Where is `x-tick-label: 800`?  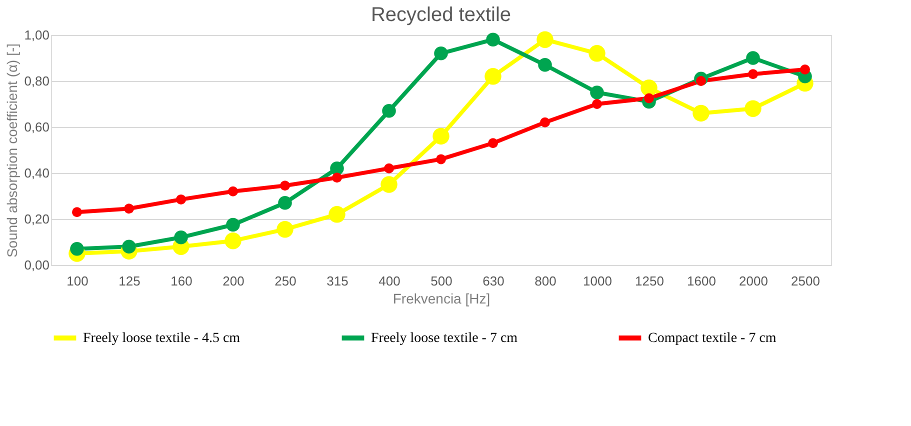
x-tick-label: 800 is located at coordinates (545, 281).